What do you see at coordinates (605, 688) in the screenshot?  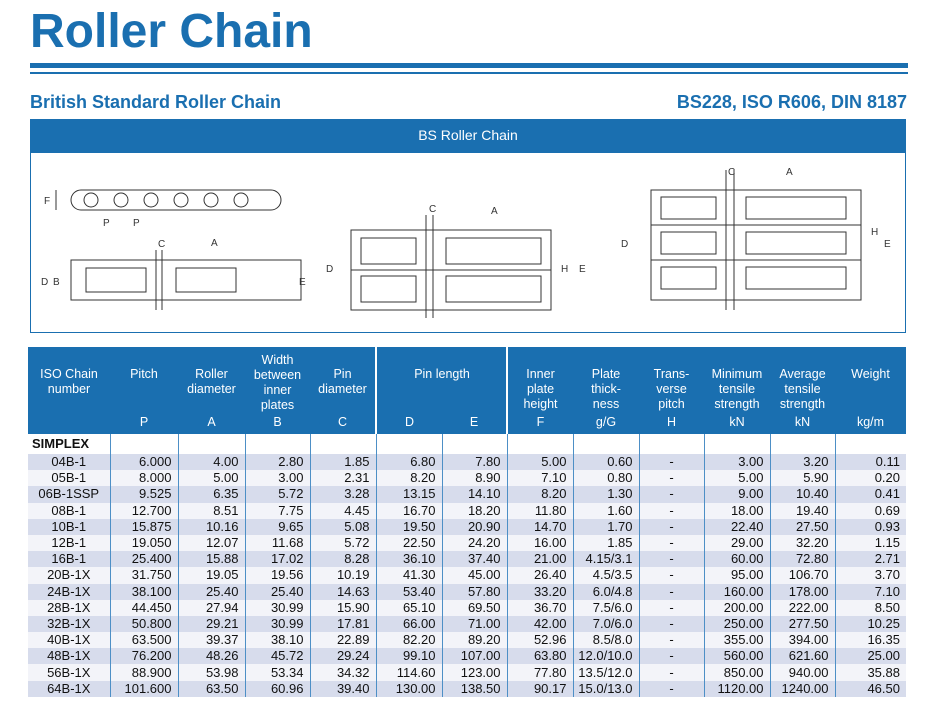 I see `cell: 15.0/13.0` at bounding box center [605, 688].